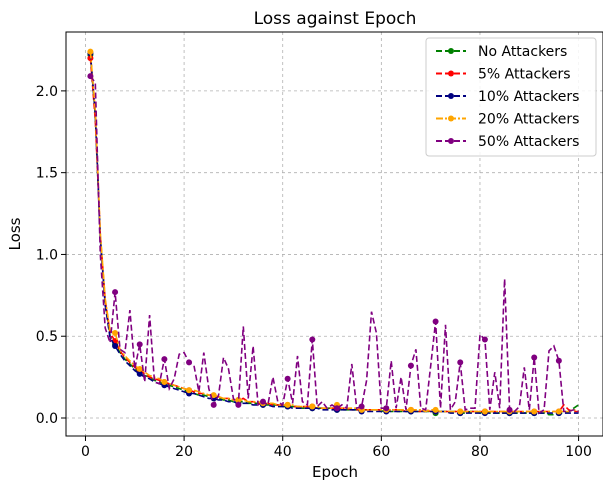  Describe the element at coordinates (184, 452) in the screenshot. I see `x-tick-label: 20` at that location.